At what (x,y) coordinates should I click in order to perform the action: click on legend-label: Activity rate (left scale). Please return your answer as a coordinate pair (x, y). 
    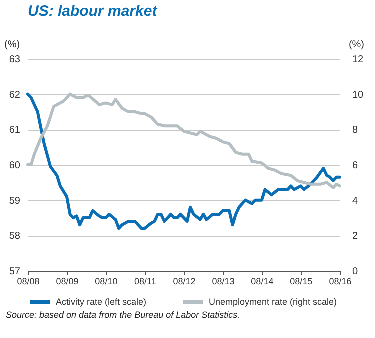
    Looking at the image, I should click on (101, 302).